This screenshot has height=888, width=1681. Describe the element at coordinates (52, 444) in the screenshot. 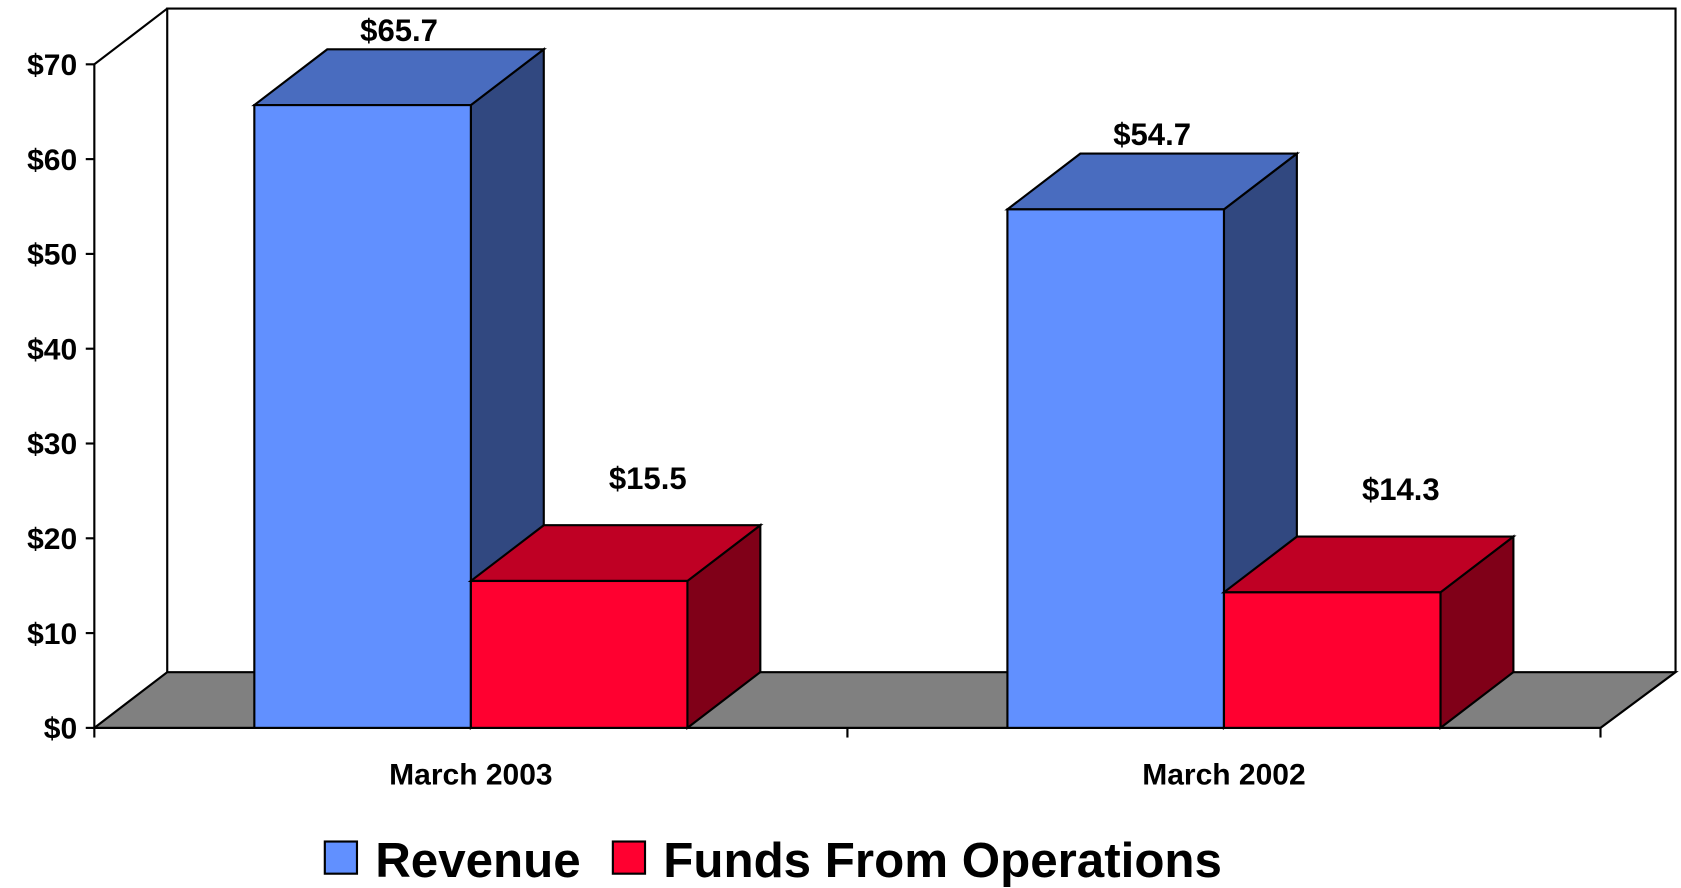

I see `y-tick-label: $30` at that location.